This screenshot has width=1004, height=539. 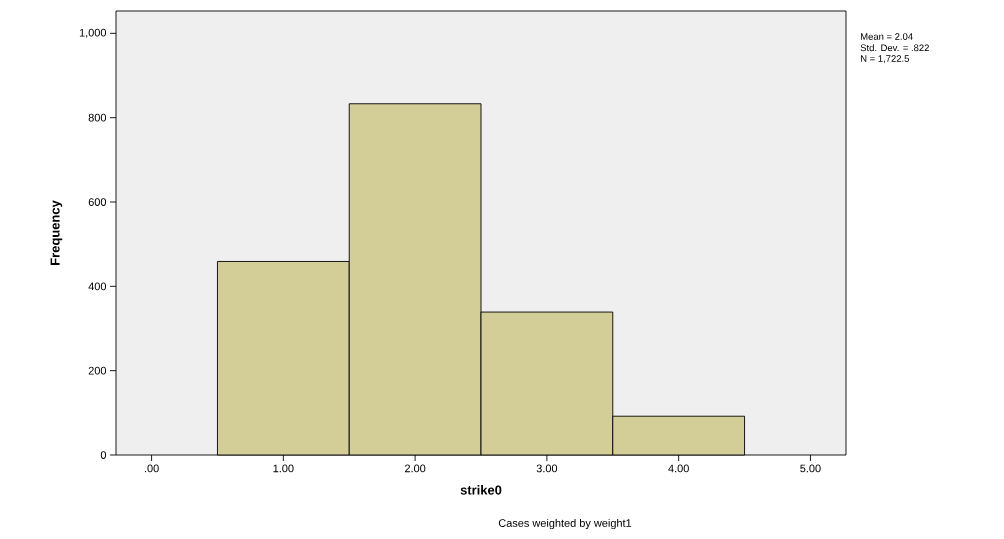 I want to click on y-tick-label: 400, so click(x=97, y=286).